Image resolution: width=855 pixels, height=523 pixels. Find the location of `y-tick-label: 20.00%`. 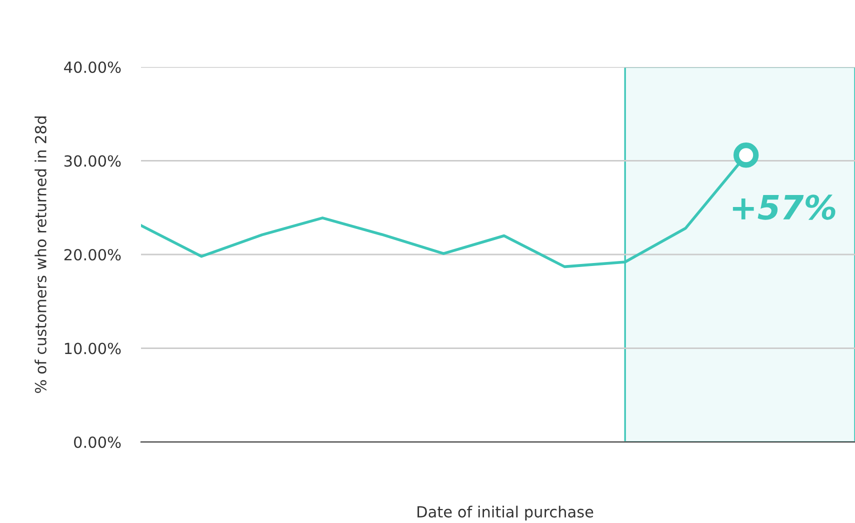

y-tick-label: 20.00% is located at coordinates (92, 254).